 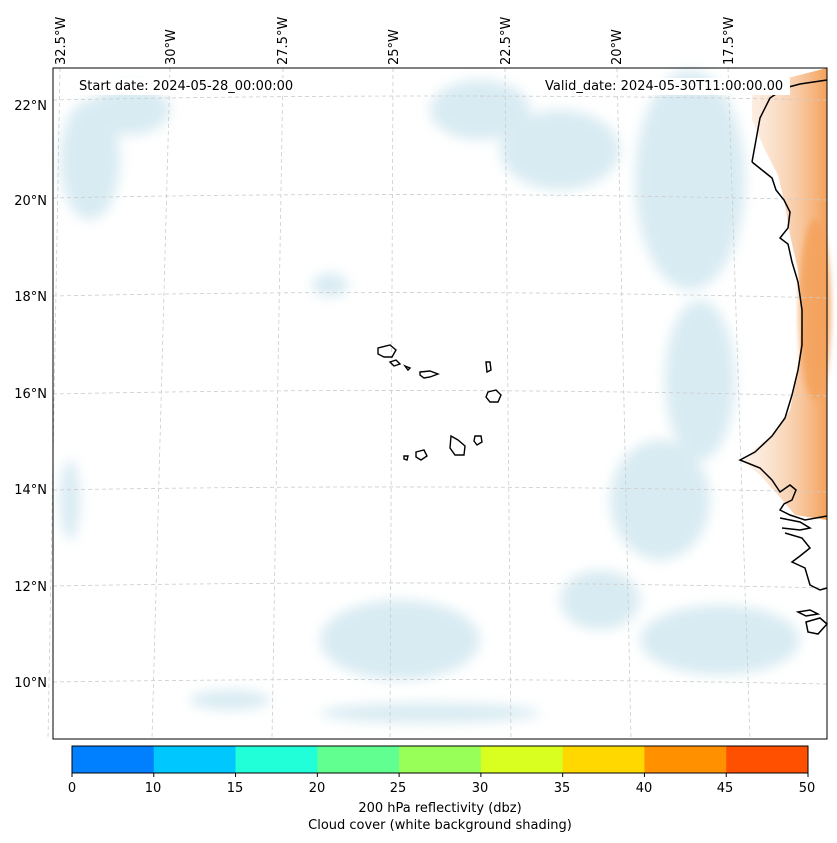 I want to click on lon-label-22-5w: 22.5°W, so click(x=506, y=40).